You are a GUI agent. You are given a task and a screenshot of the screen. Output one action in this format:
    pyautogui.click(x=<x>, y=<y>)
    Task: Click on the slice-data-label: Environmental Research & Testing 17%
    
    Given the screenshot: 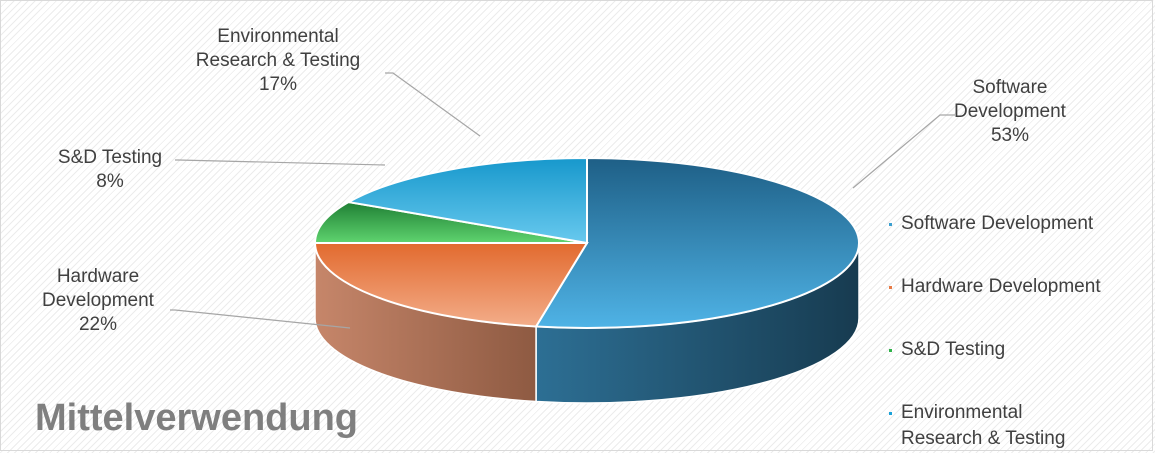 What is the action you would take?
    pyautogui.click(x=278, y=60)
    